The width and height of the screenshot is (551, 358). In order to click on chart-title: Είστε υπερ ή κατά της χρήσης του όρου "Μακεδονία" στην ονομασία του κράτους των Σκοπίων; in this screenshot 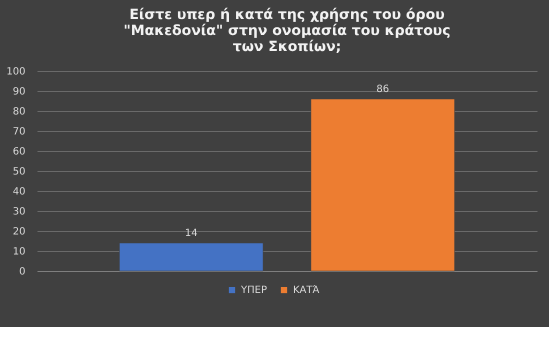, I will do `click(287, 31)`.